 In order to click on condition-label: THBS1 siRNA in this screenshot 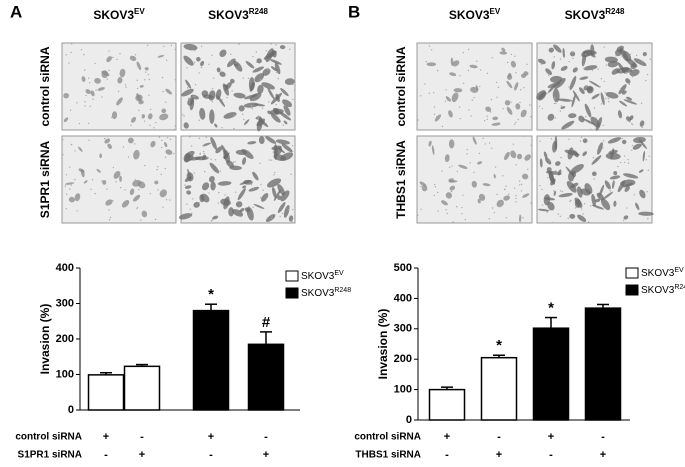, I will do `click(388, 455)`.